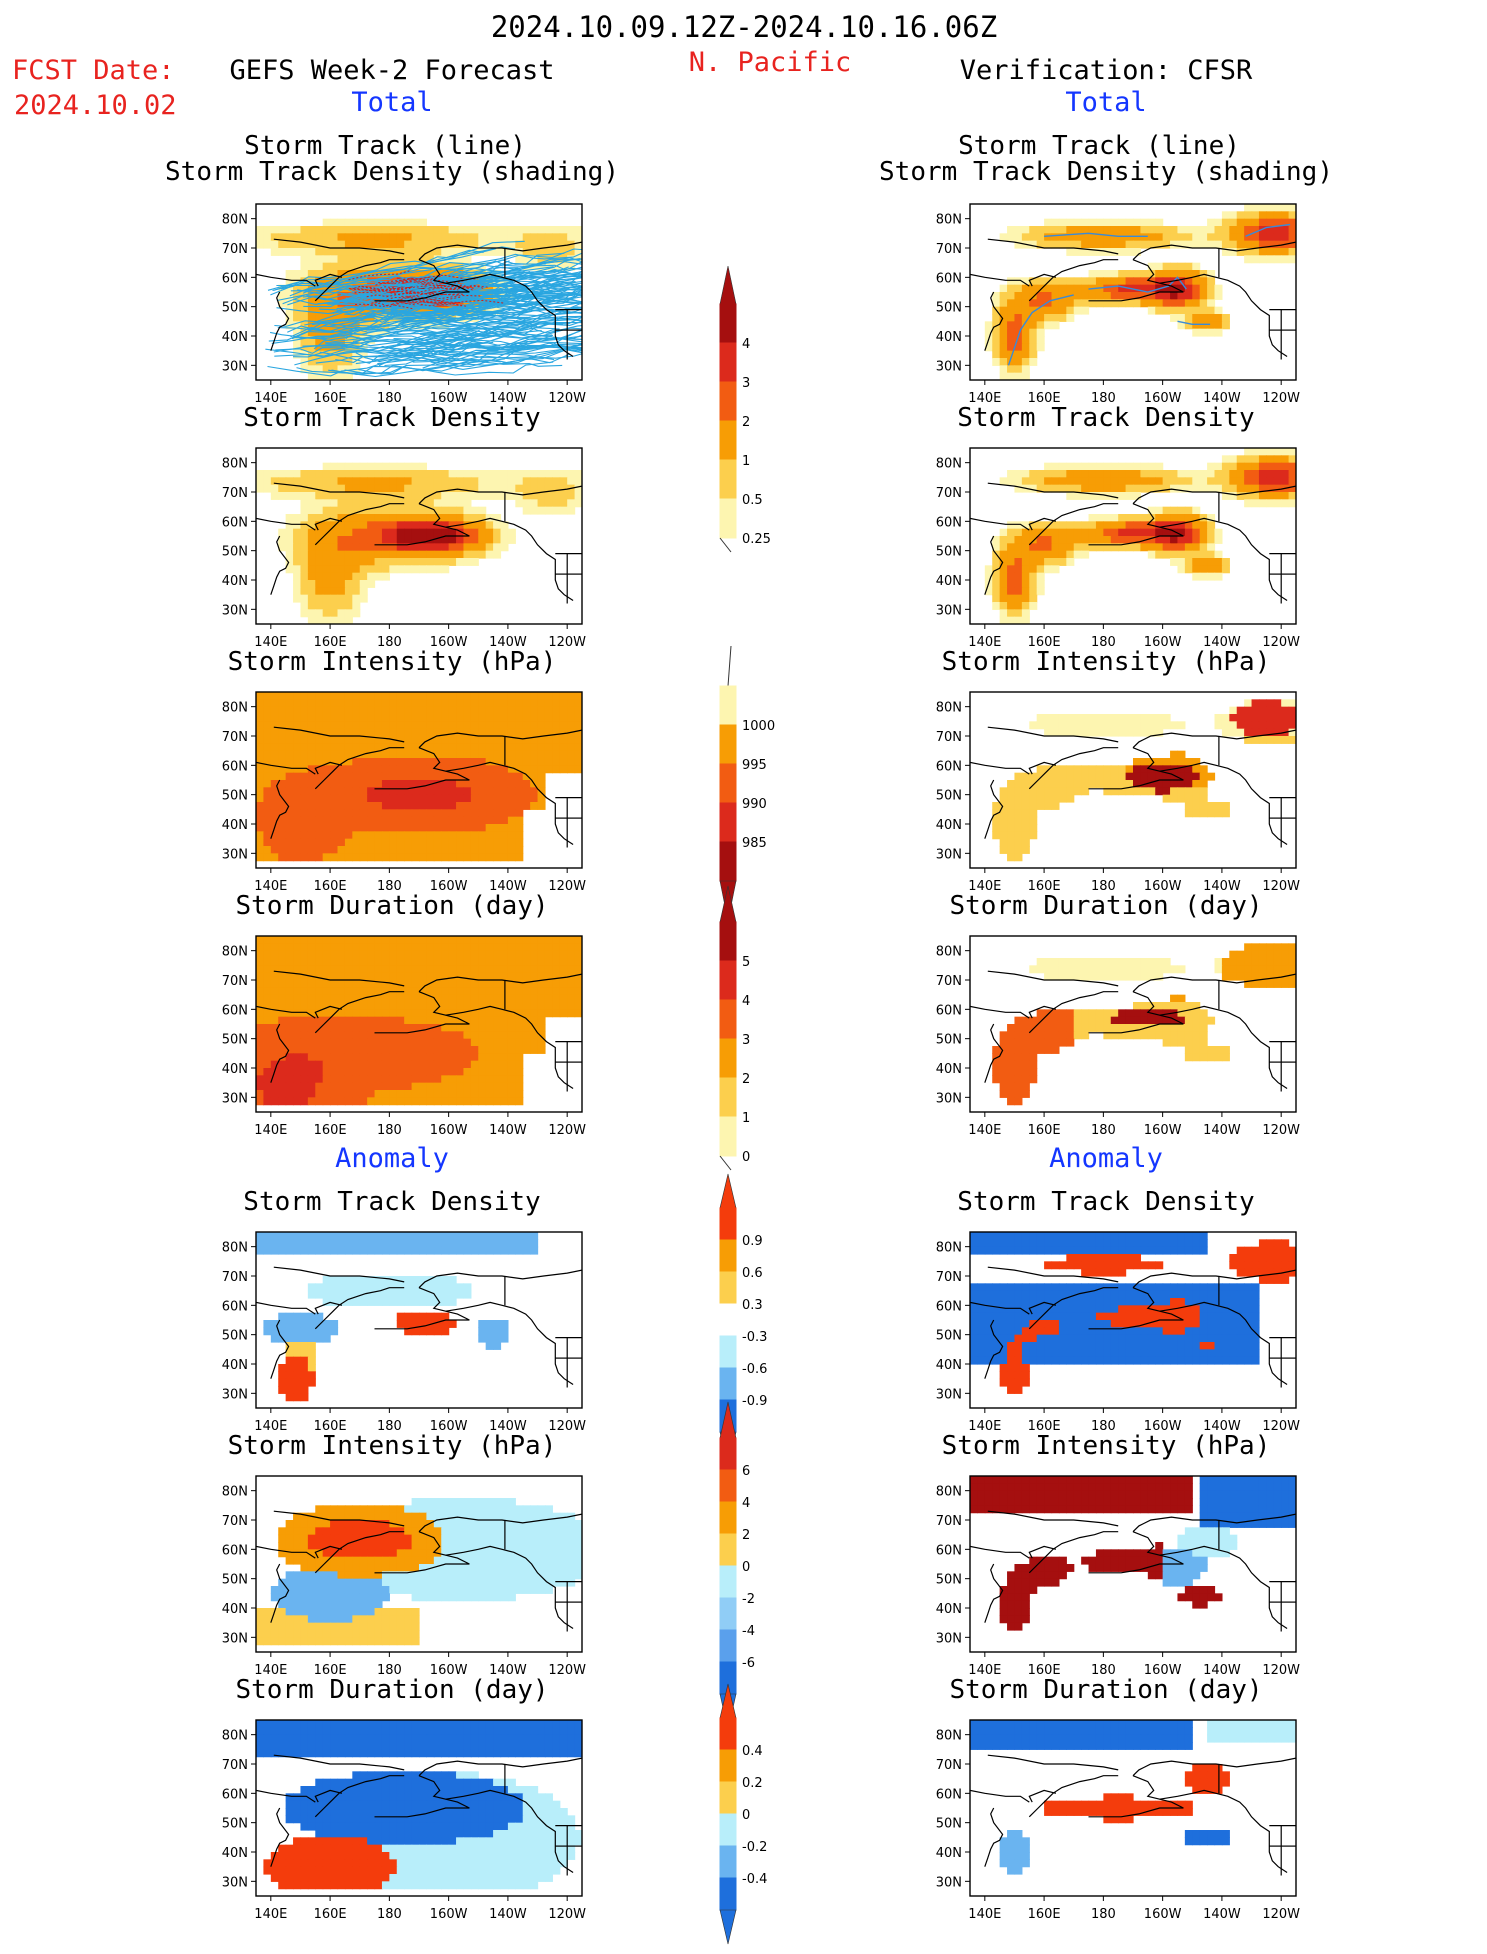 This screenshot has height=1954, width=1487. I want to click on right-anomaly-label: Anomaly, so click(1106, 1159).